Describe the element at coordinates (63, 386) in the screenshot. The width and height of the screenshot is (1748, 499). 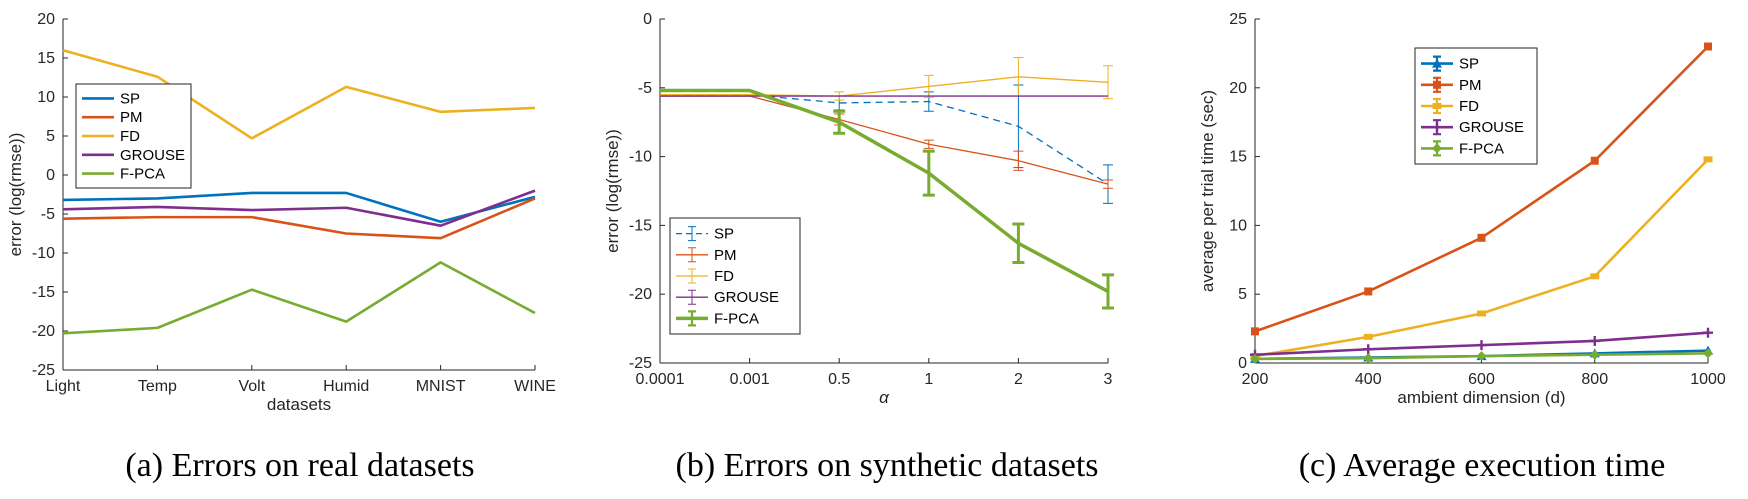
I see `x-tick-label: Light` at that location.